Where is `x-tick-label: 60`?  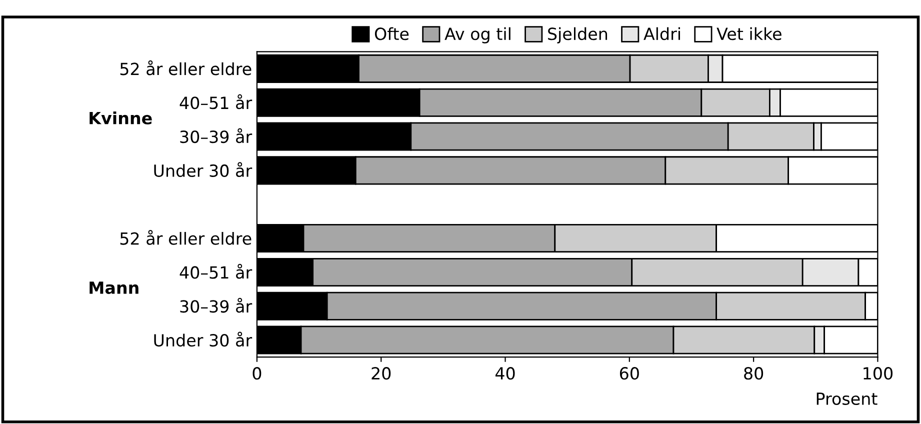 x-tick-label: 60 is located at coordinates (629, 373).